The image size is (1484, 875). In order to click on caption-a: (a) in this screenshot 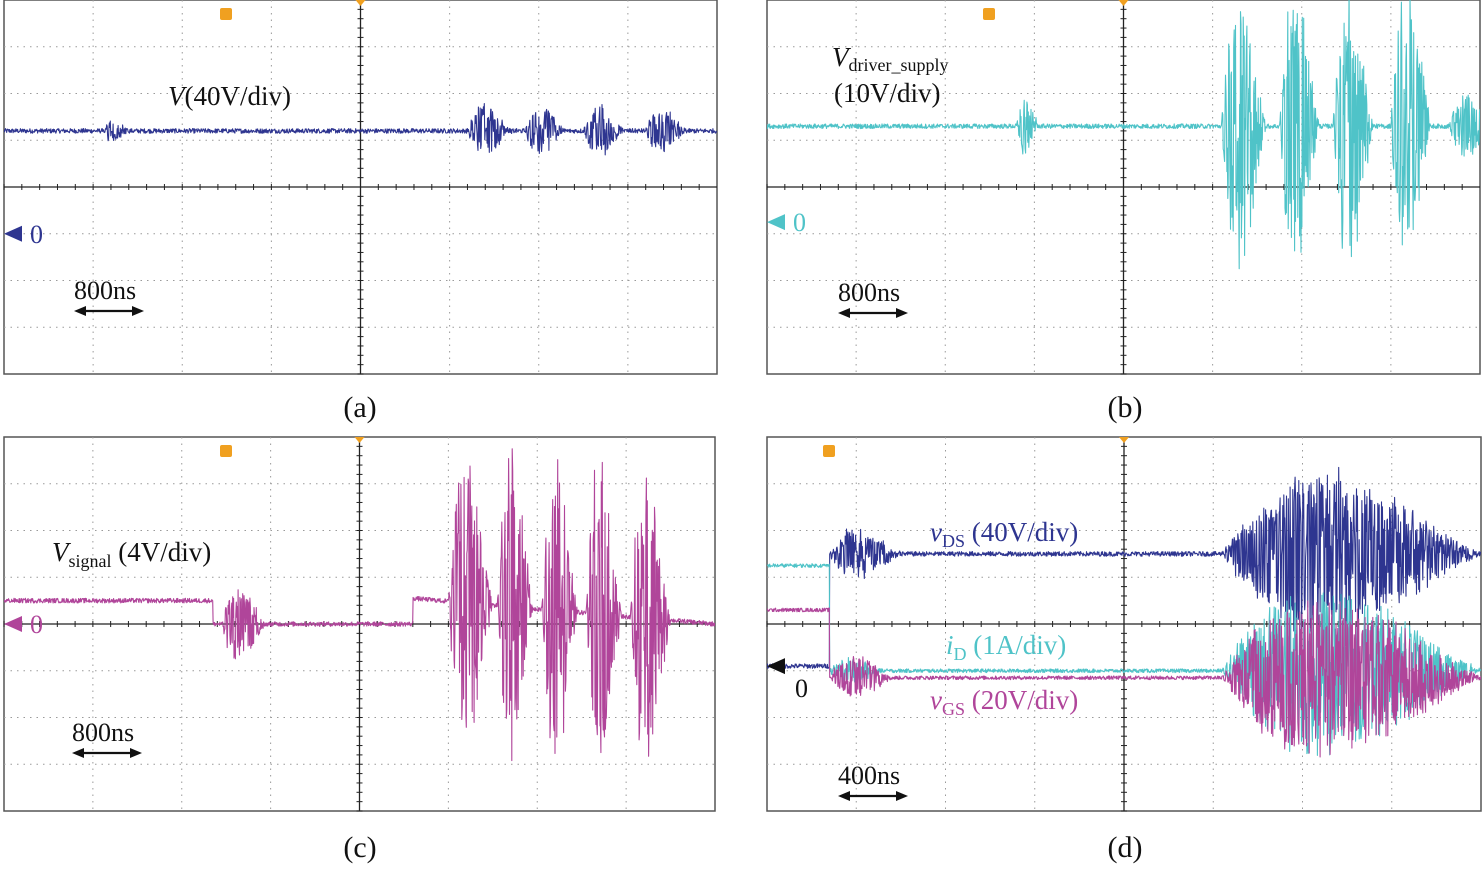, I will do `click(359, 407)`.